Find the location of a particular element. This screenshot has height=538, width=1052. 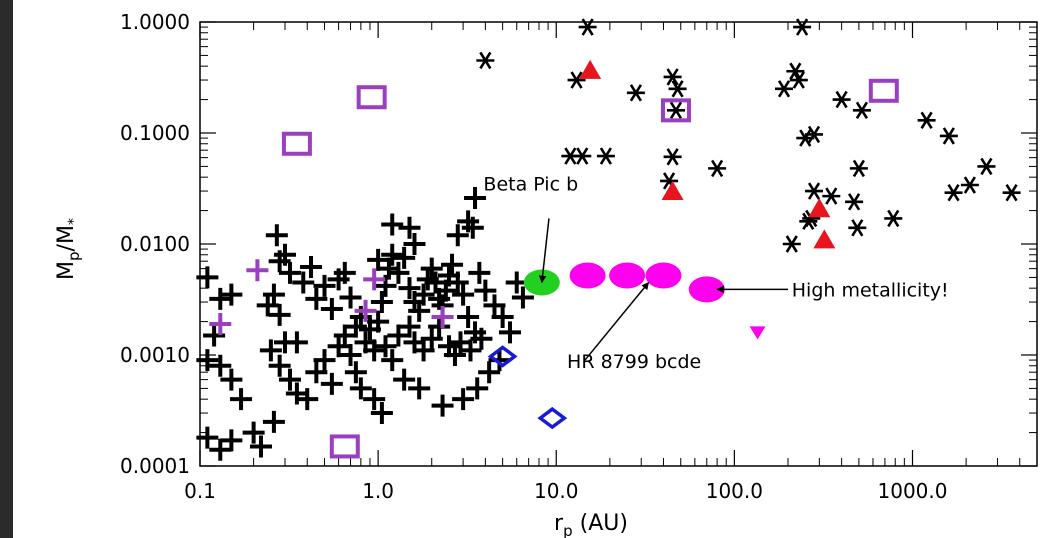

series-triangle-up is located at coordinates (707, 154).